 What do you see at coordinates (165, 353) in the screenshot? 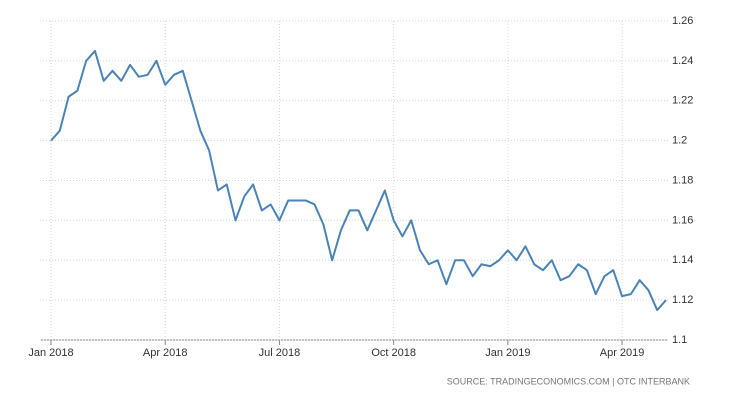
I see `x-tick-label: Apr 2018` at bounding box center [165, 353].